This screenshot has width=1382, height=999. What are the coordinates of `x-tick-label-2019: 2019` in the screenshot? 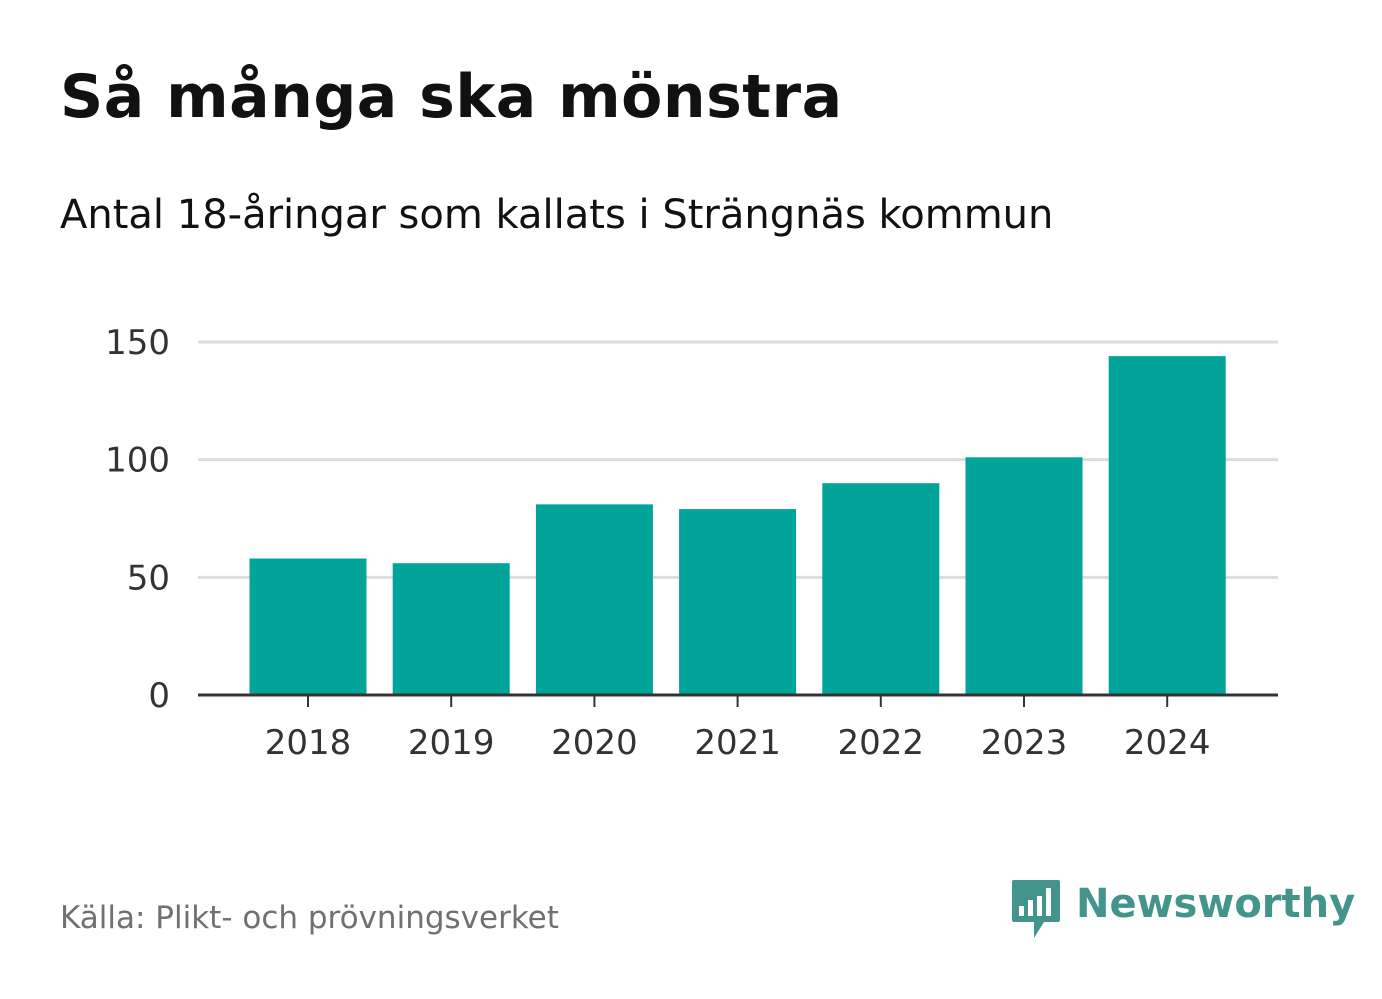 It's located at (451, 743).